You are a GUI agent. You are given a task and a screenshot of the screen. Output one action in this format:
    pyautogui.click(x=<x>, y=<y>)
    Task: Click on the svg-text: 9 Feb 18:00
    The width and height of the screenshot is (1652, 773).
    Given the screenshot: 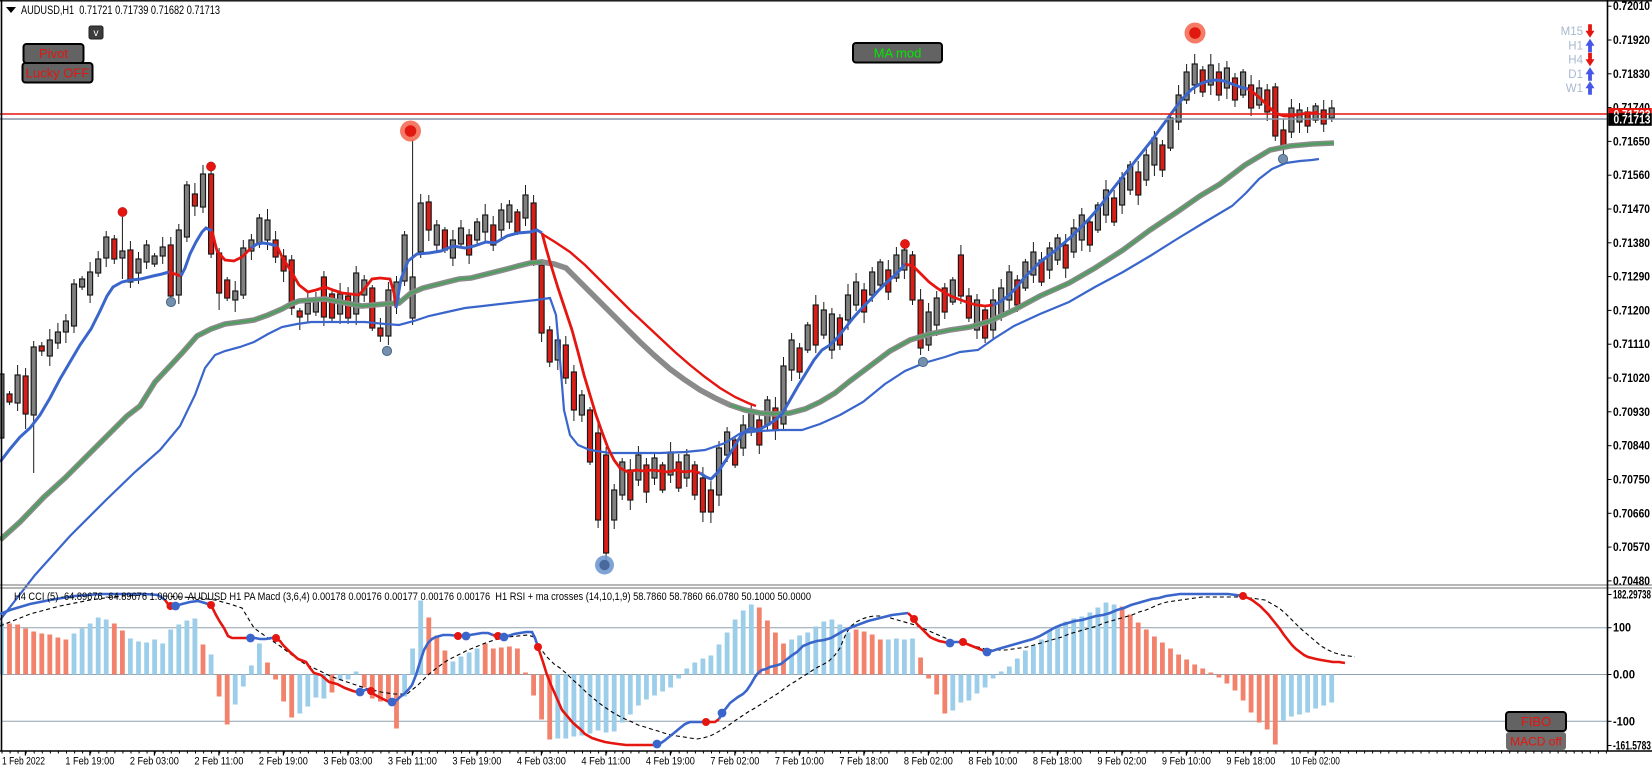 What is the action you would take?
    pyautogui.click(x=1250, y=762)
    